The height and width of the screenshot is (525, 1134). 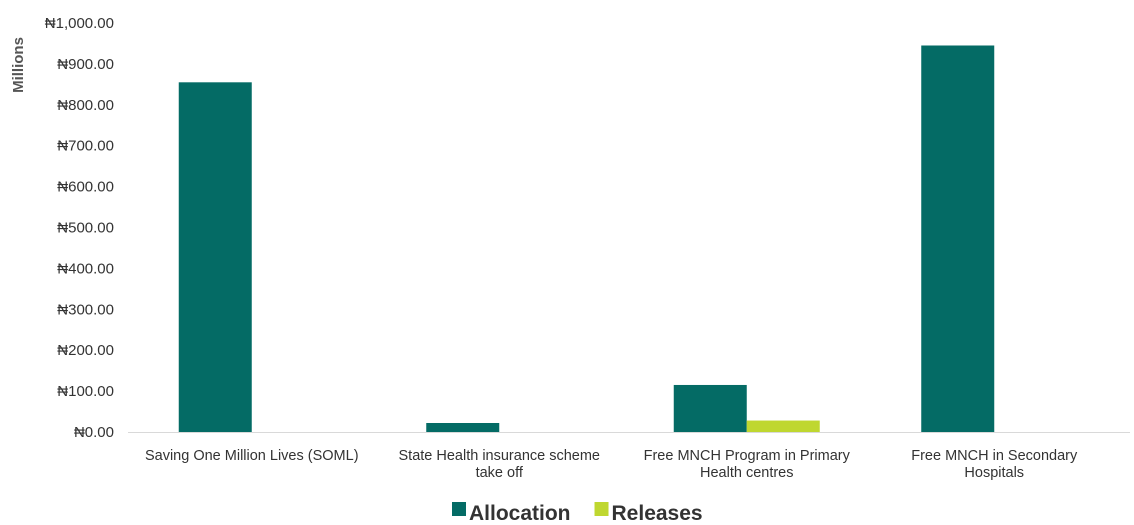 What do you see at coordinates (500, 456) in the screenshot?
I see `x-category-label: State Health insurance scheme` at bounding box center [500, 456].